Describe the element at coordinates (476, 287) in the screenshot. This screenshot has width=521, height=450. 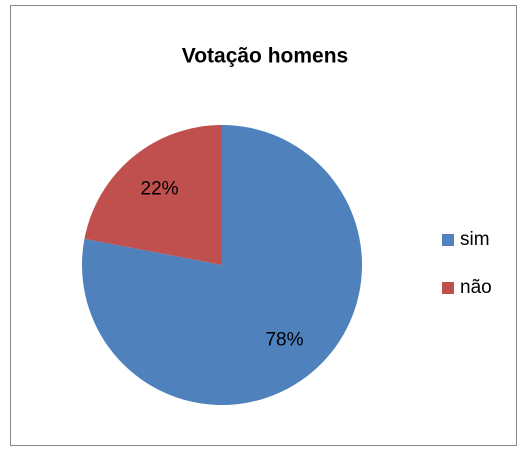
I see `legend-label: não` at that location.